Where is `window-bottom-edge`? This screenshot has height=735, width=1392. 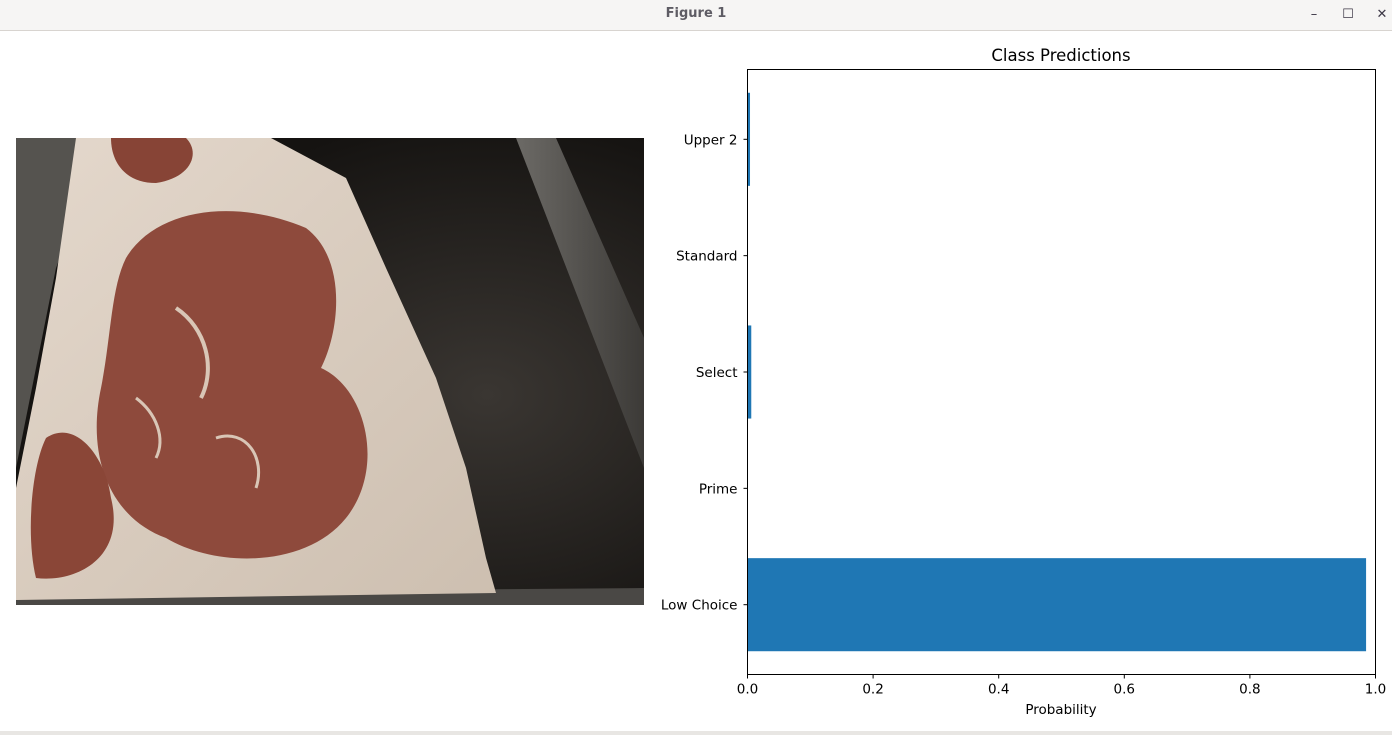 window-bottom-edge is located at coordinates (696, 733).